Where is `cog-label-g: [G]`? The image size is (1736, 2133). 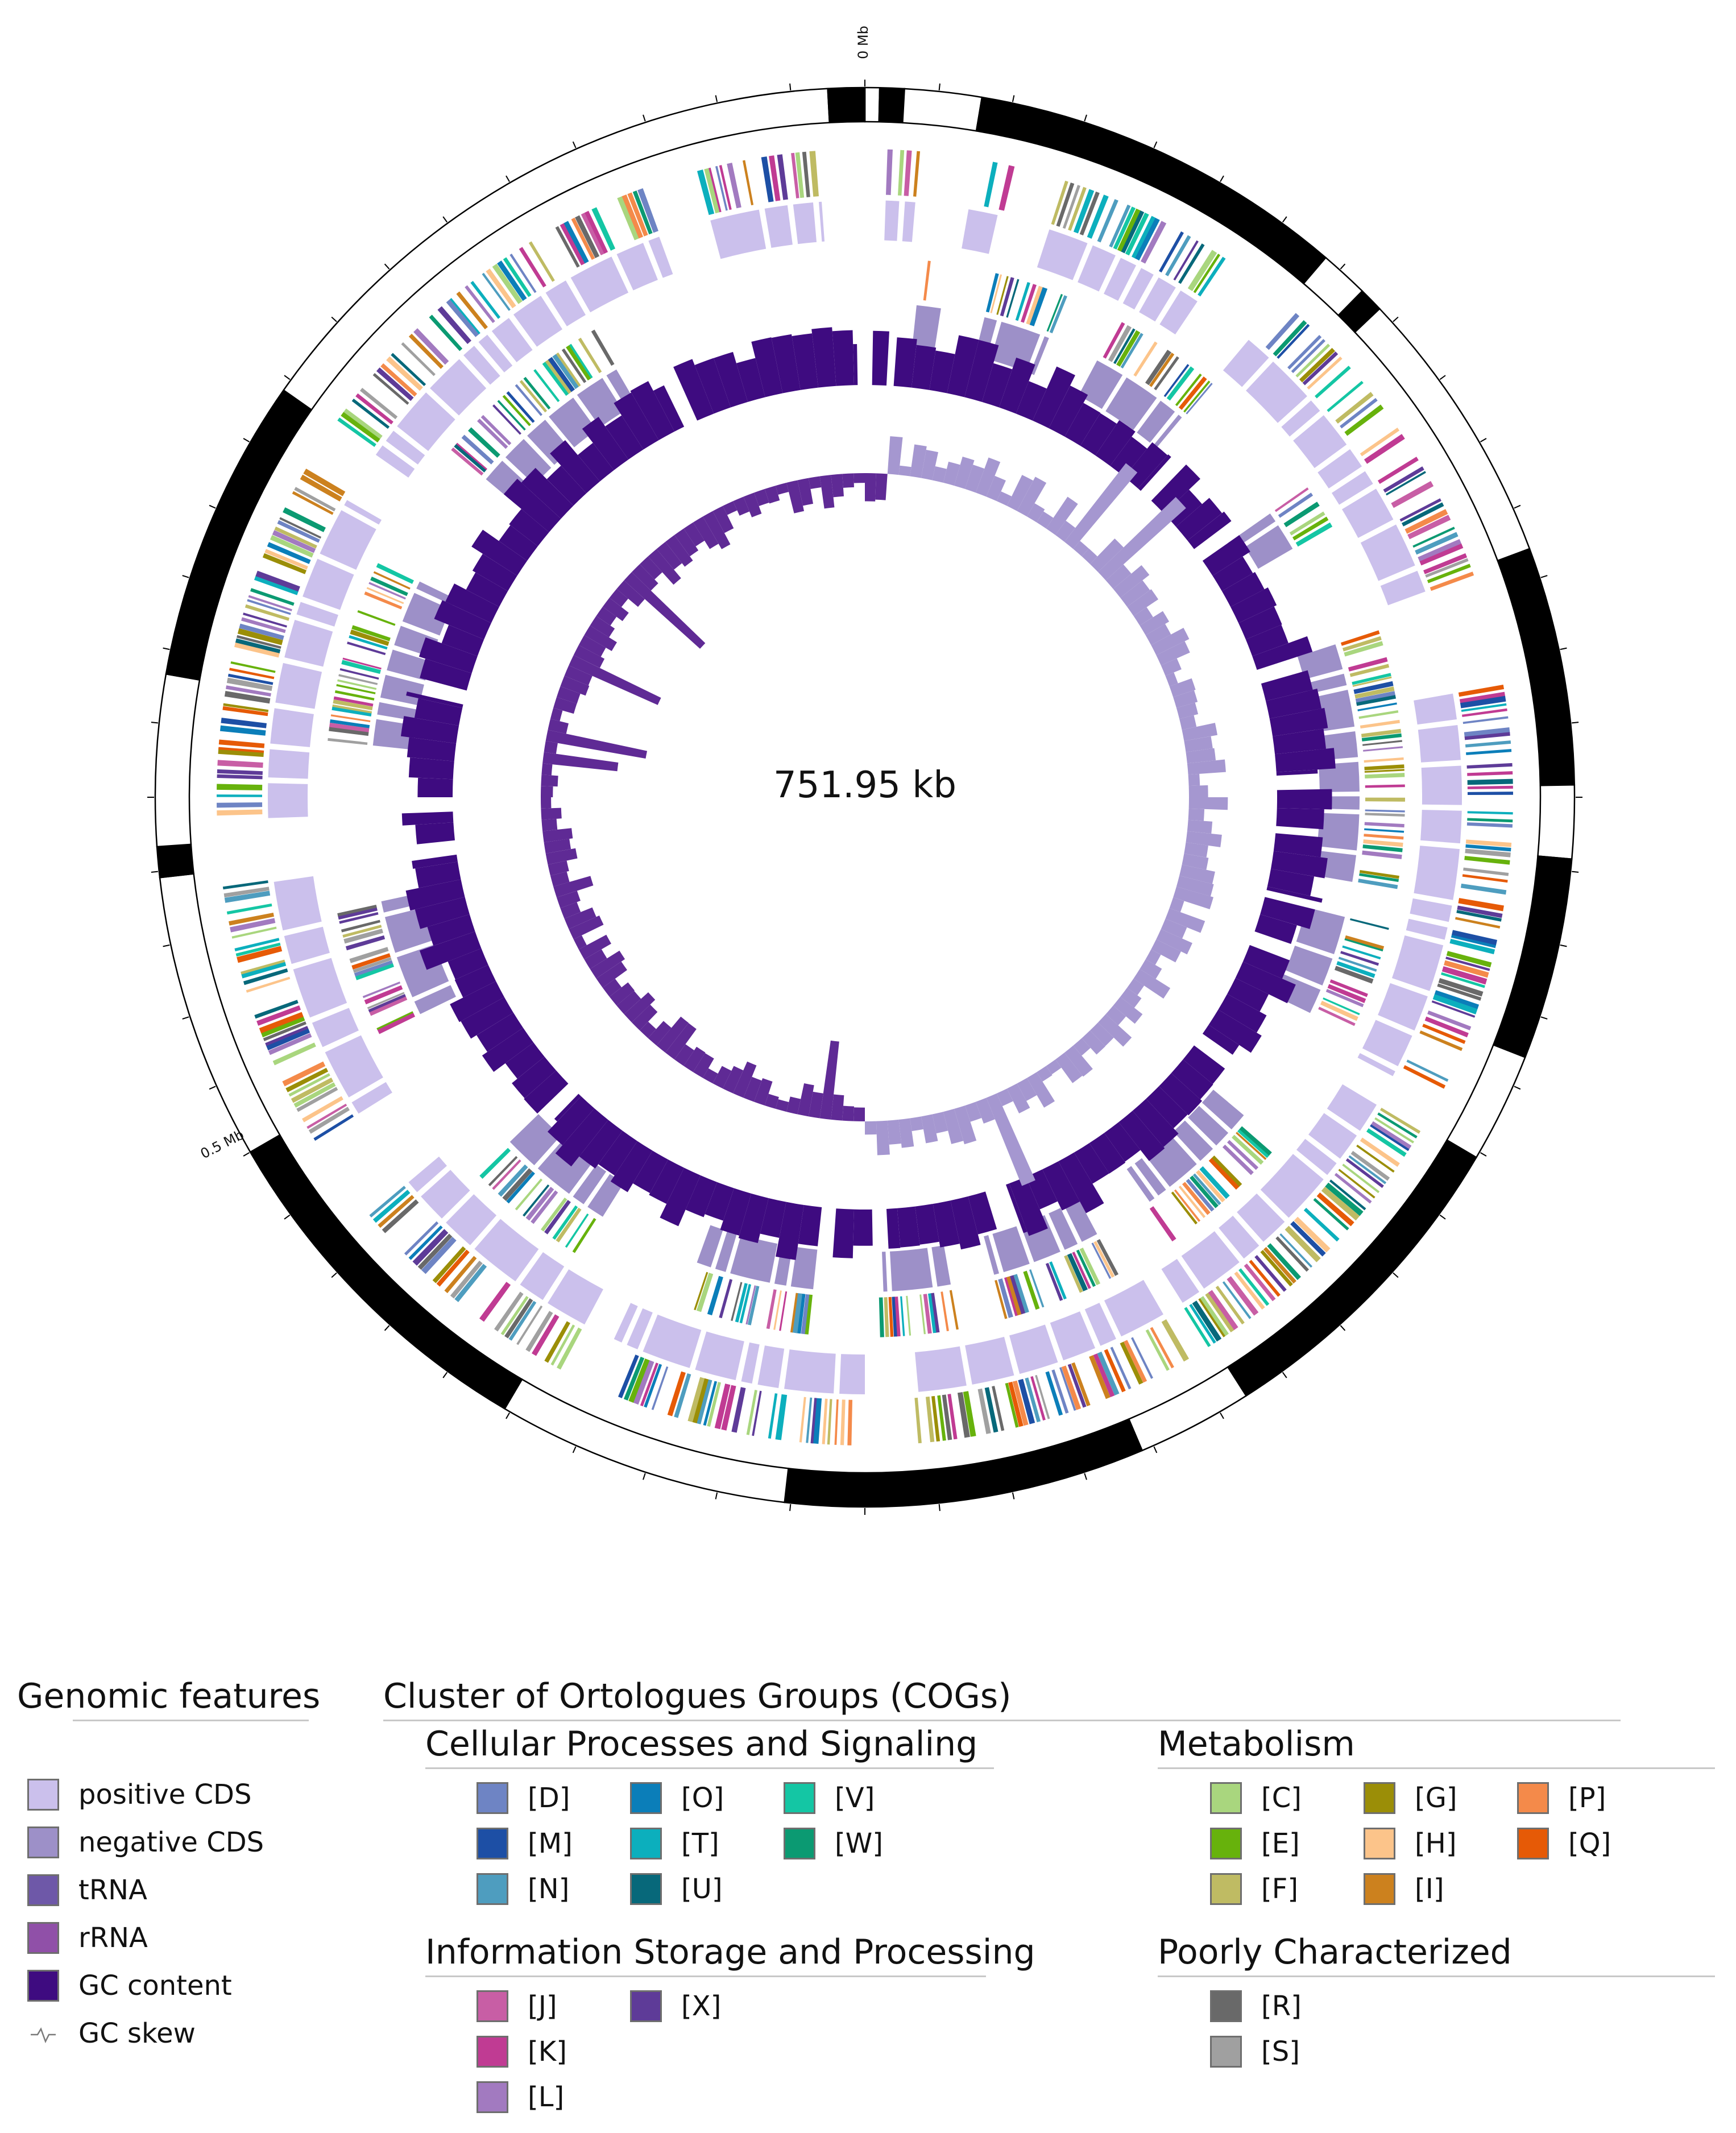
cog-label-g: [G] is located at coordinates (1436, 1798).